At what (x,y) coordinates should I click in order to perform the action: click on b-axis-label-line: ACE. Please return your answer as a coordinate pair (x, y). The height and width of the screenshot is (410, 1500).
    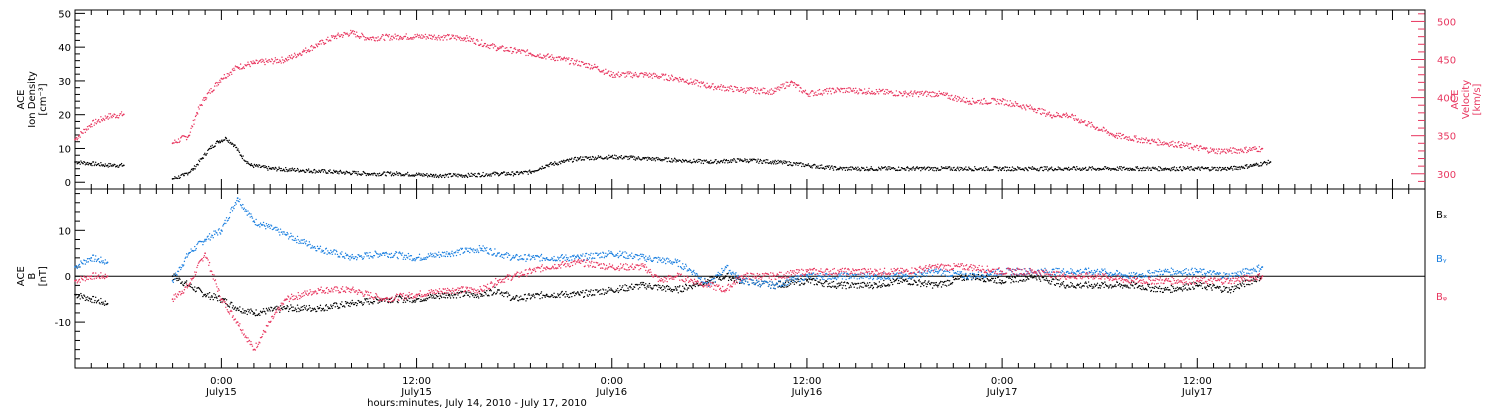
    Looking at the image, I should click on (21, 276).